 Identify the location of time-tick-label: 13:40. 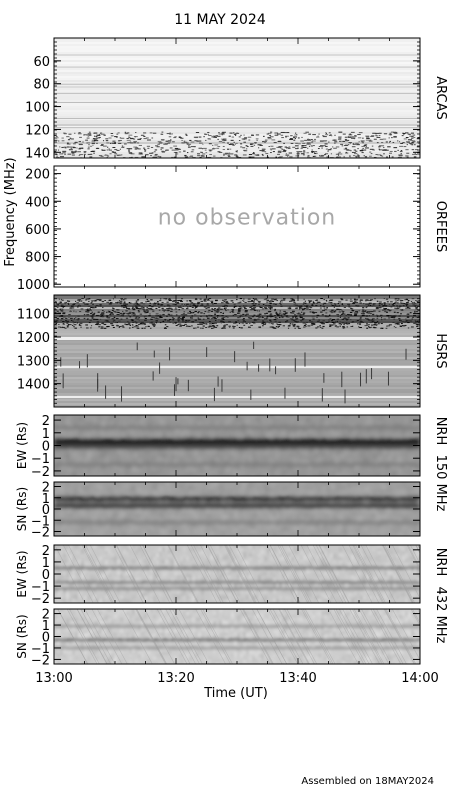
(297, 678).